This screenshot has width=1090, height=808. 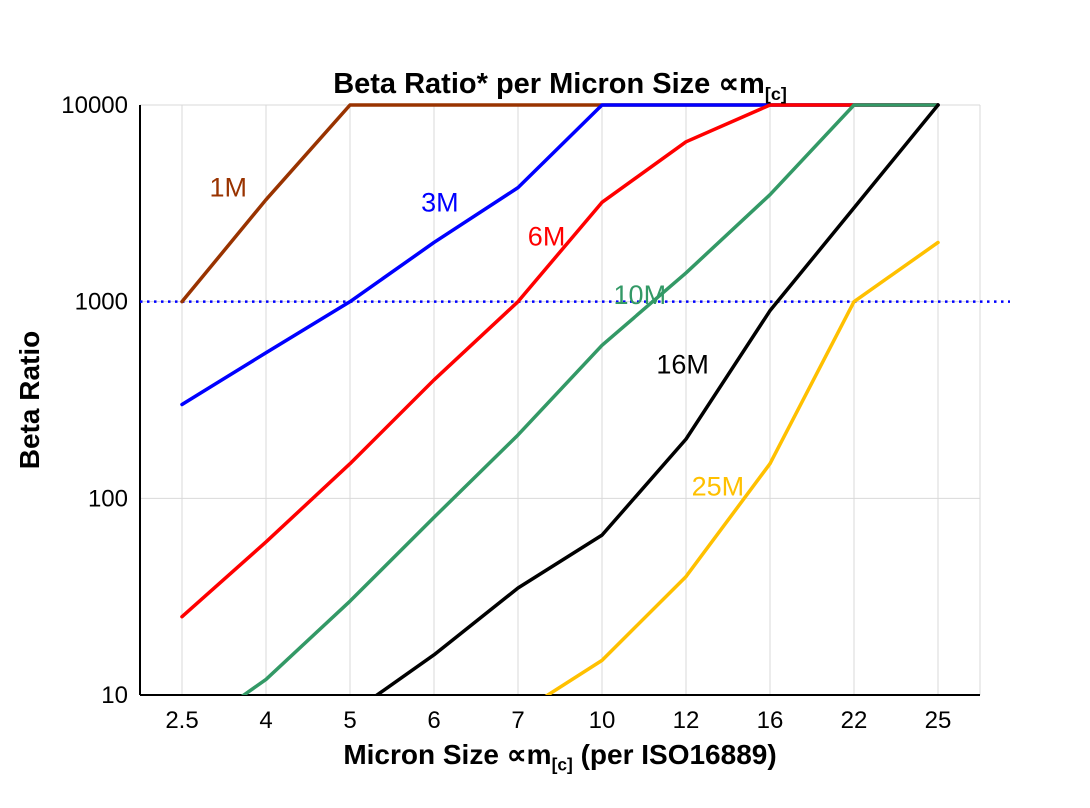 I want to click on x-tick-label: 6, so click(x=433, y=720).